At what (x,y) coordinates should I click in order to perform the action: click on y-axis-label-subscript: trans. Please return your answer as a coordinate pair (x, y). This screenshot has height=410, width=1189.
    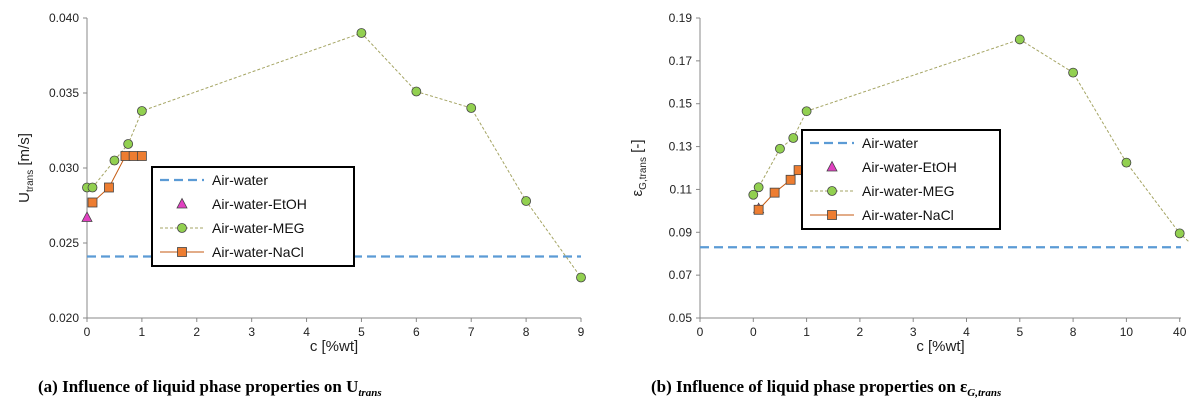
    Looking at the image, I should click on (30, 181).